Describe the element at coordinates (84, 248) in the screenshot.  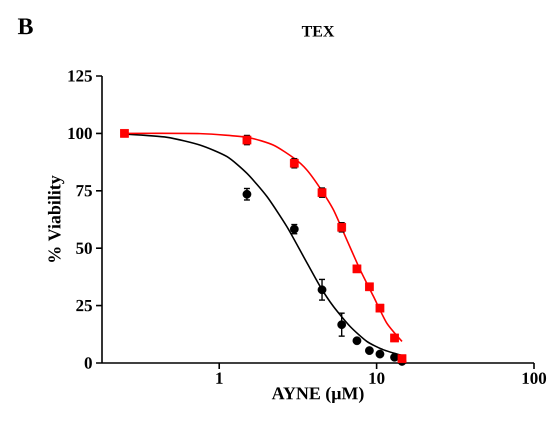
I see `y-tick-label: 50` at that location.